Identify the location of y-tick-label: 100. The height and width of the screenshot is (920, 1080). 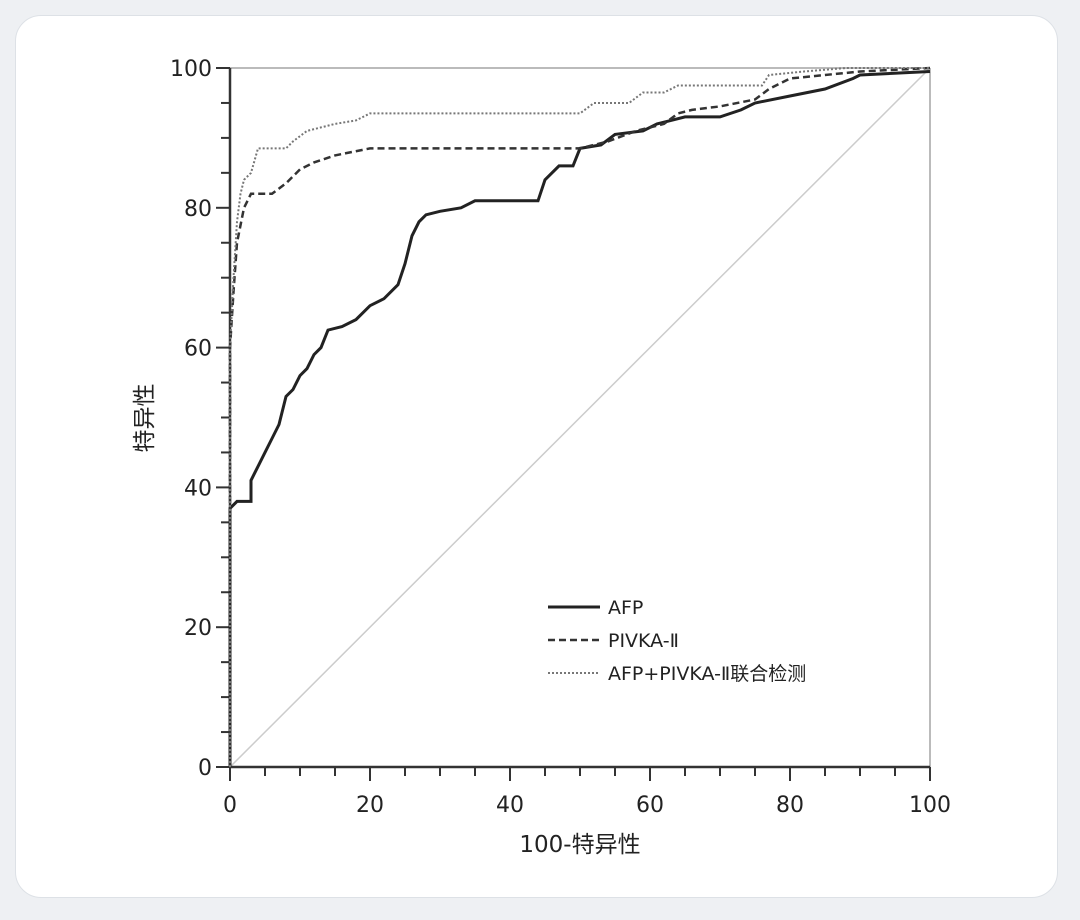
(191, 69).